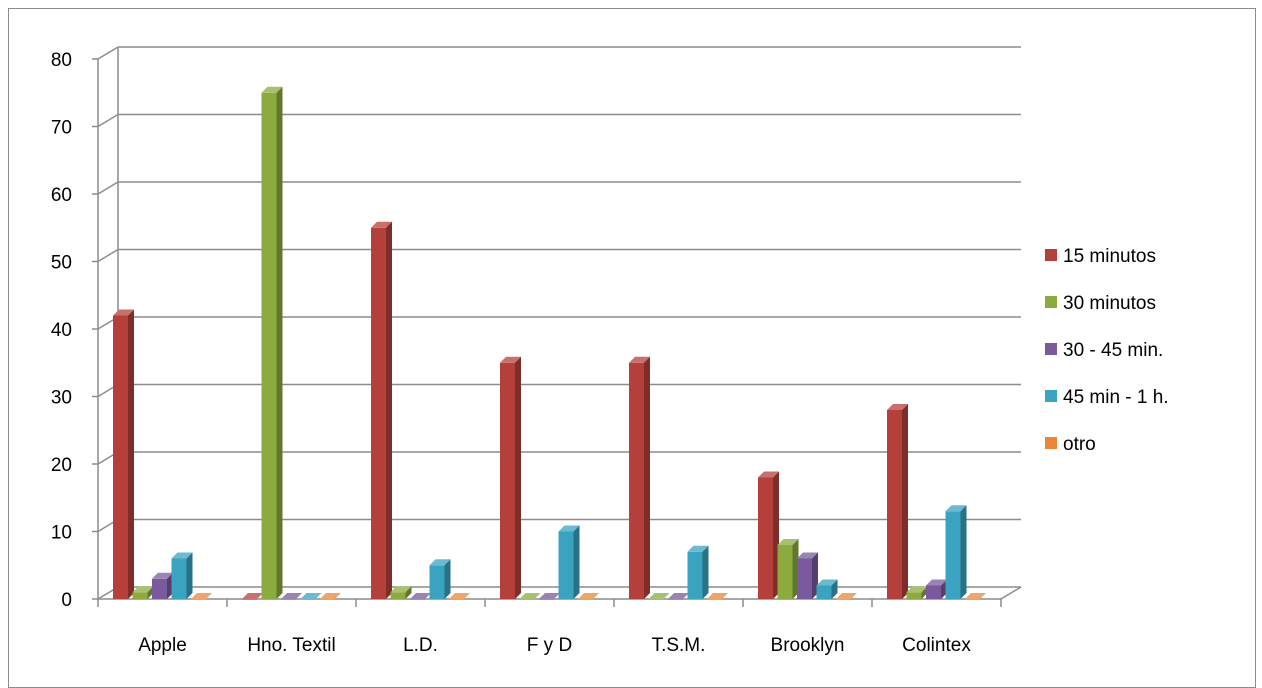 The width and height of the screenshot is (1262, 688). I want to click on y-tick-label: 80, so click(61, 60).